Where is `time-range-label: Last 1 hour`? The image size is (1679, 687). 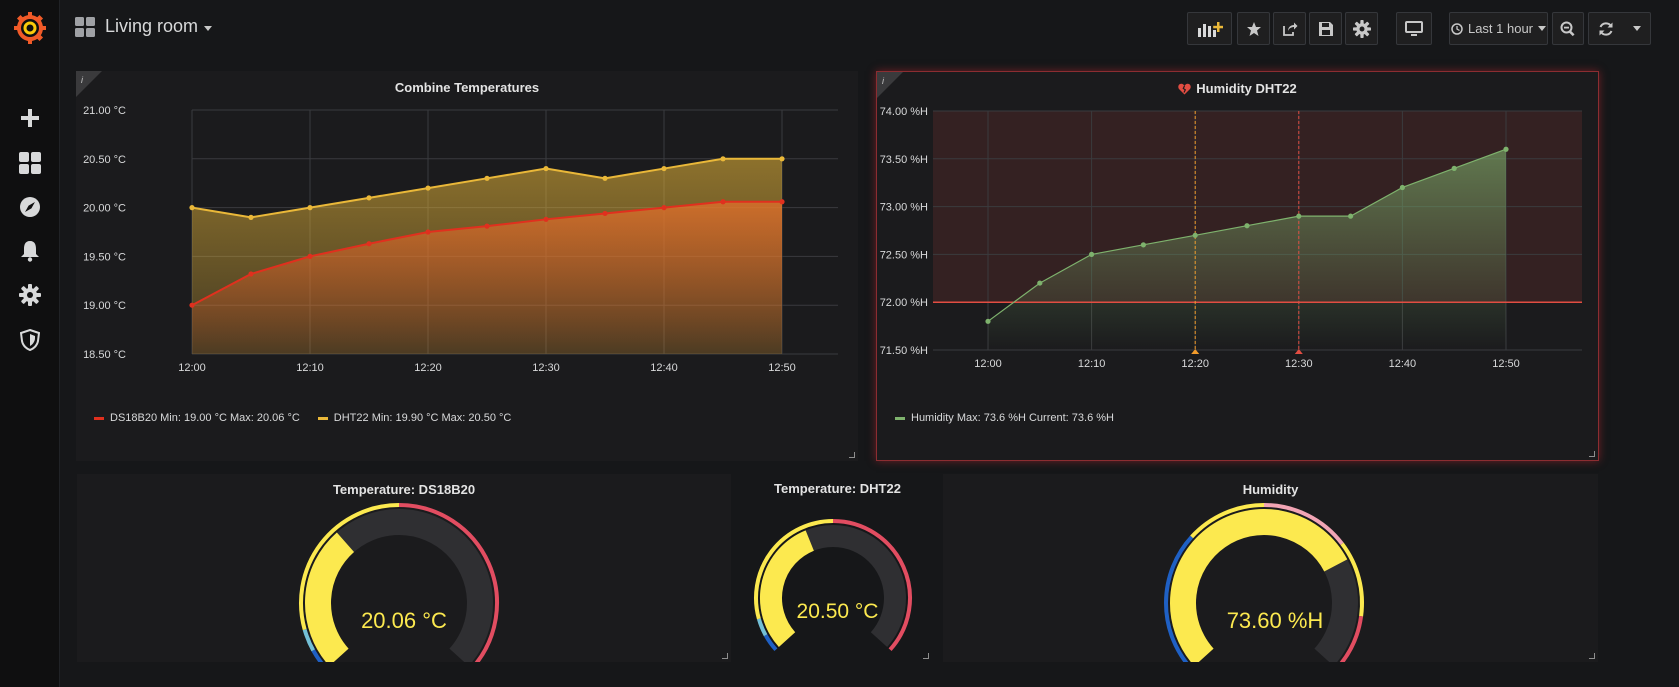 time-range-label: Last 1 hour is located at coordinates (1500, 28).